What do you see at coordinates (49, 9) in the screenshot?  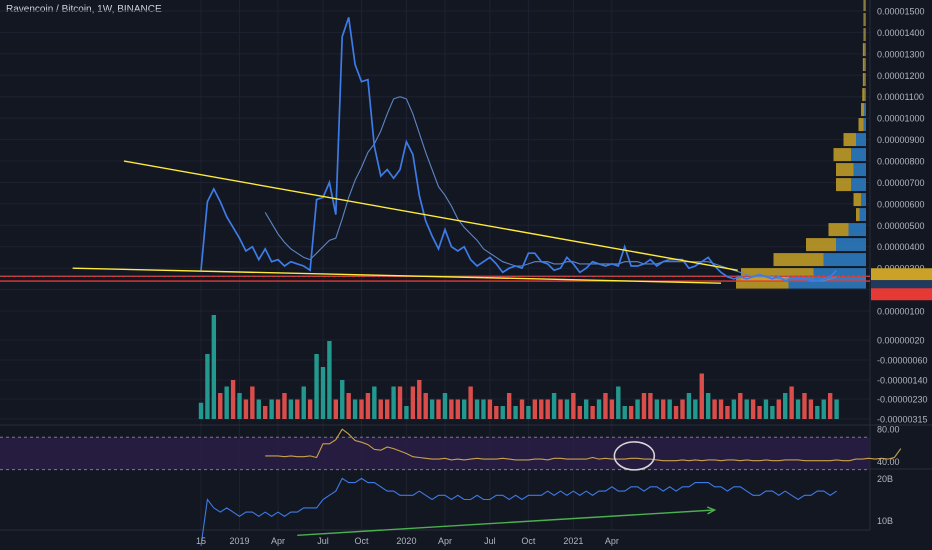 I see `symbol-name: Ravencoin / Bitcoin` at bounding box center [49, 9].